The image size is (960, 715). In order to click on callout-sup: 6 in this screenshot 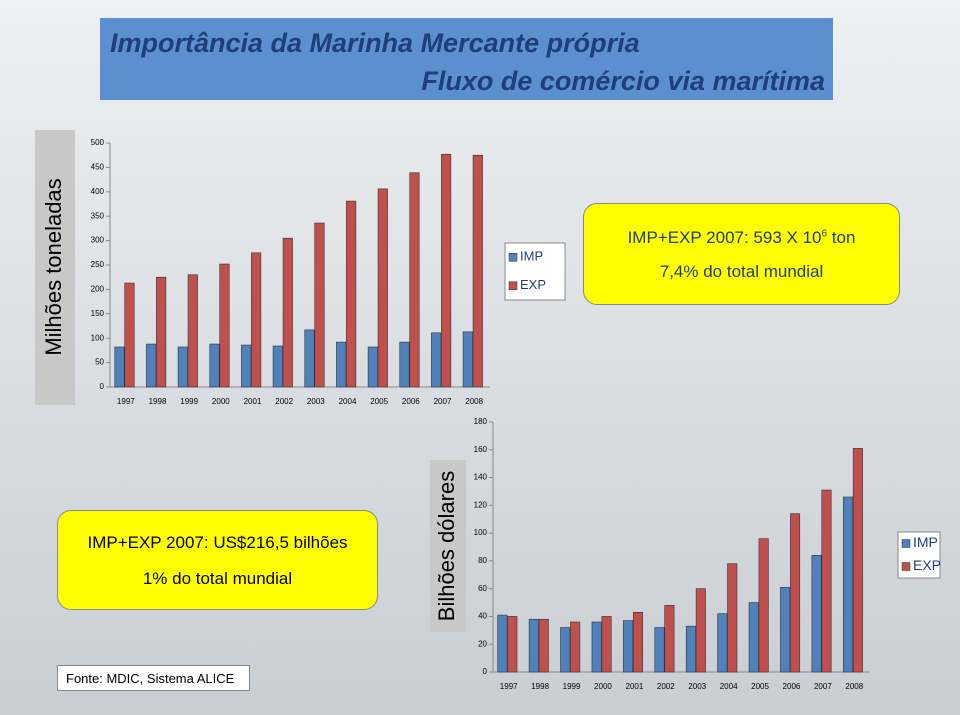, I will do `click(824, 234)`.